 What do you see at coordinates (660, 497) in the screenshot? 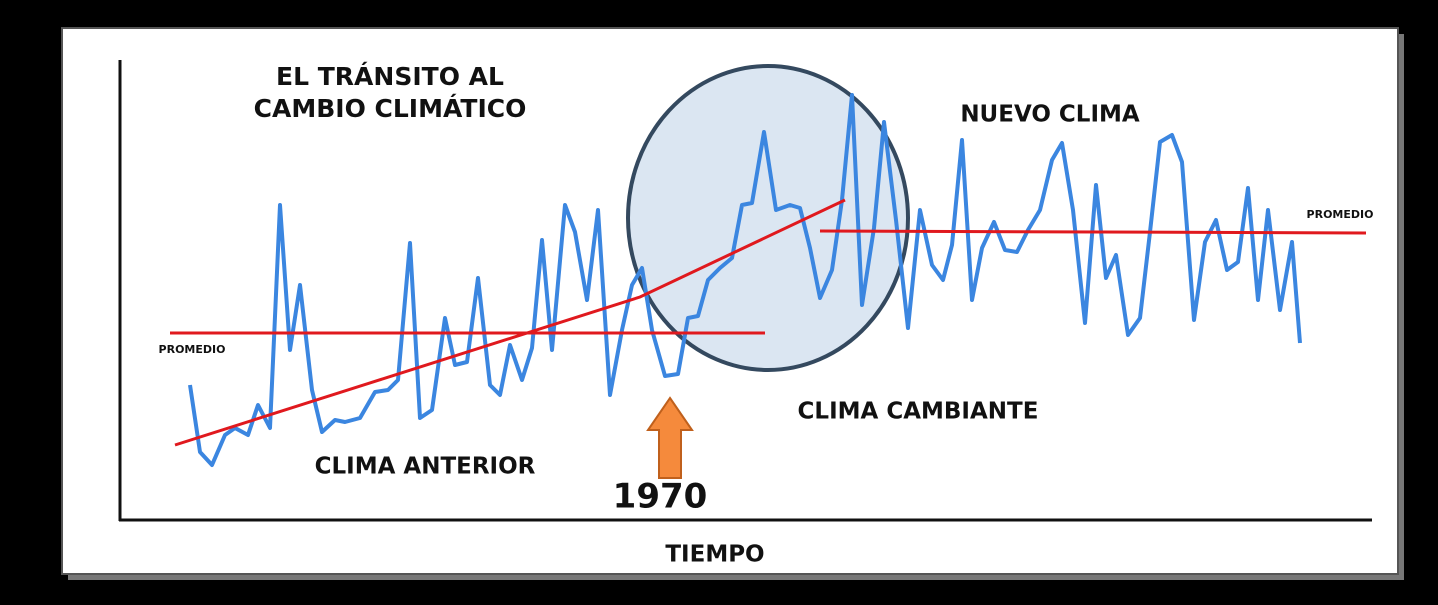
I see `year-label: 1970` at bounding box center [660, 497].